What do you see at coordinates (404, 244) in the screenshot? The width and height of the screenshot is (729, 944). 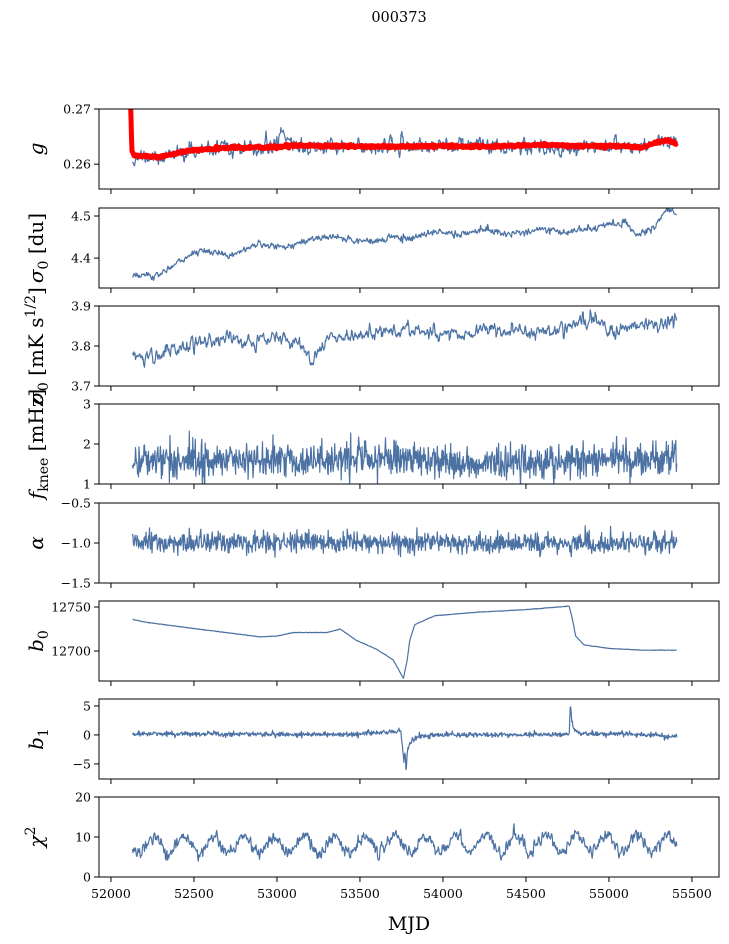 I see `series-line-sigma0_du` at bounding box center [404, 244].